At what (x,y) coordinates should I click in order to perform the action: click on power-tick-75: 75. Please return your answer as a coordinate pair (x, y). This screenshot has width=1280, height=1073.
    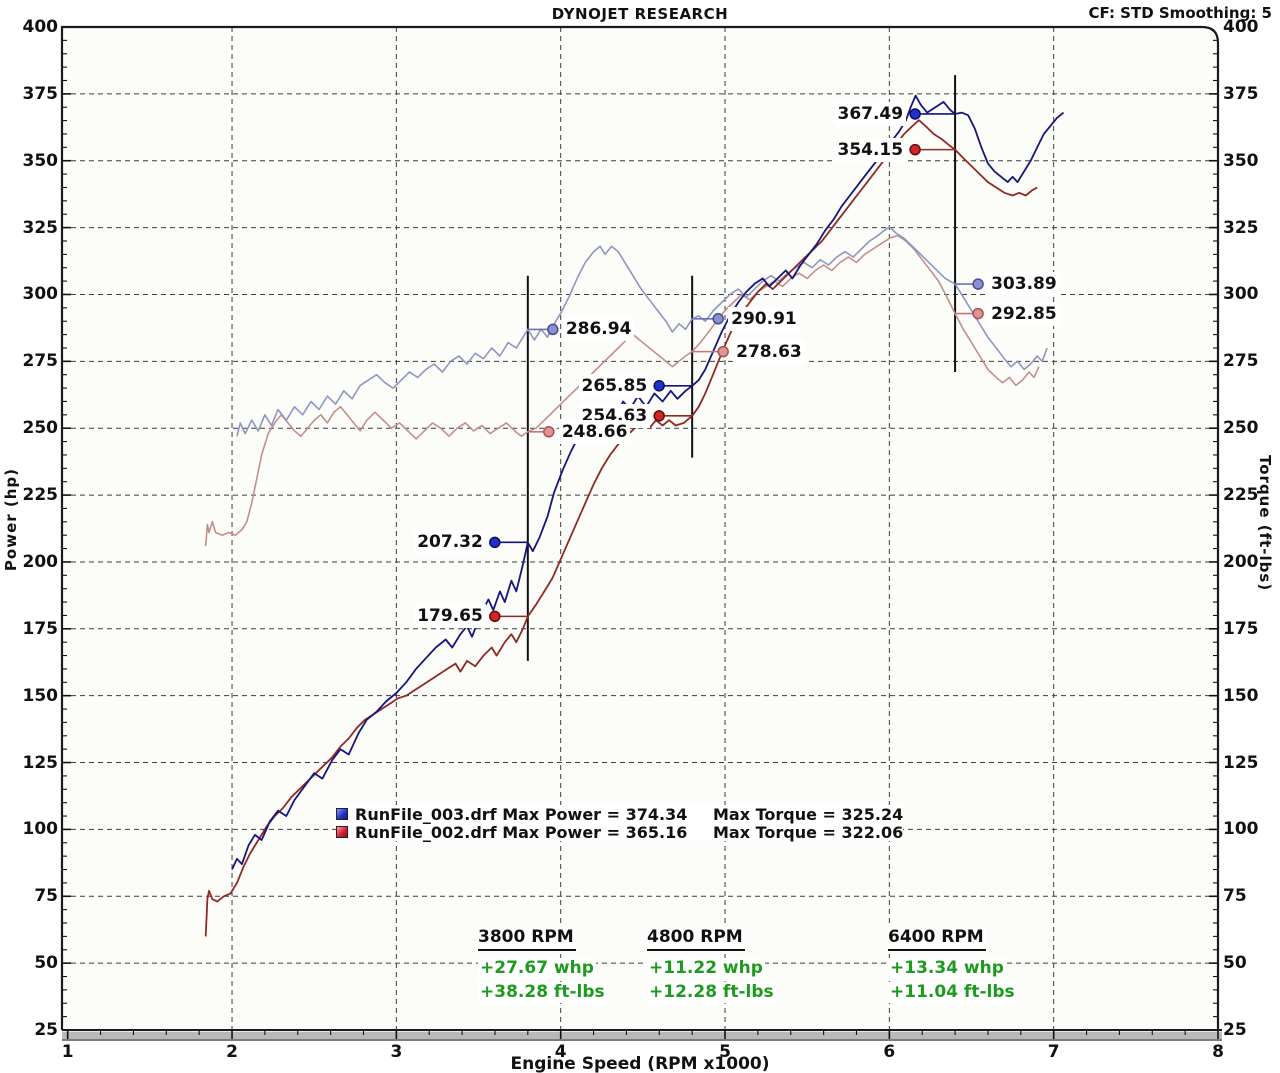
    Looking at the image, I should click on (46, 896).